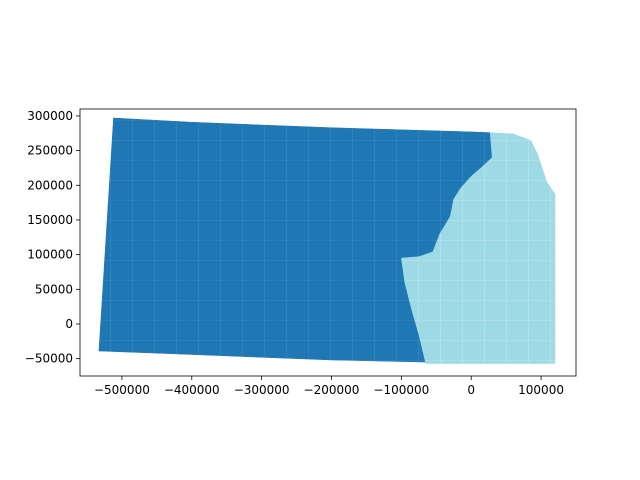 This screenshot has width=640, height=480. I want to click on x-tick-label: −200000, so click(332, 390).